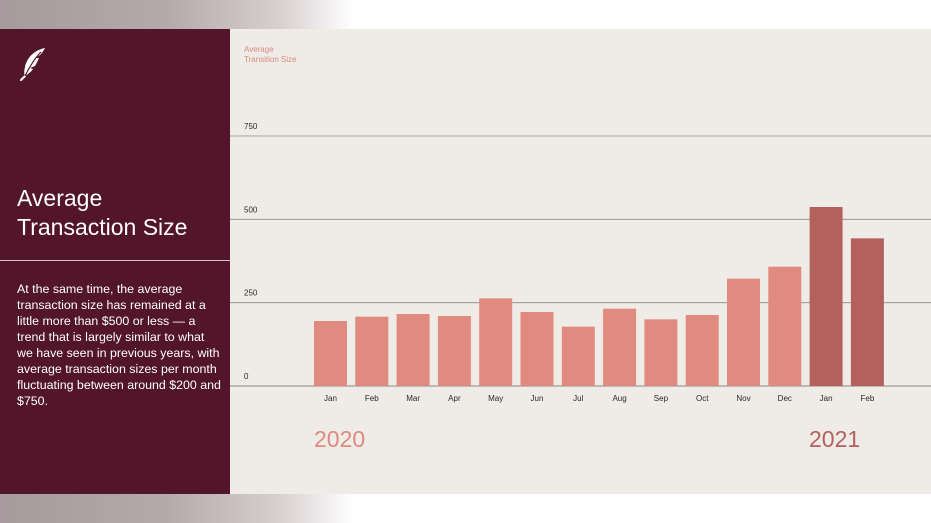 The image size is (931, 523). I want to click on bottom-background-strip, so click(465, 508).